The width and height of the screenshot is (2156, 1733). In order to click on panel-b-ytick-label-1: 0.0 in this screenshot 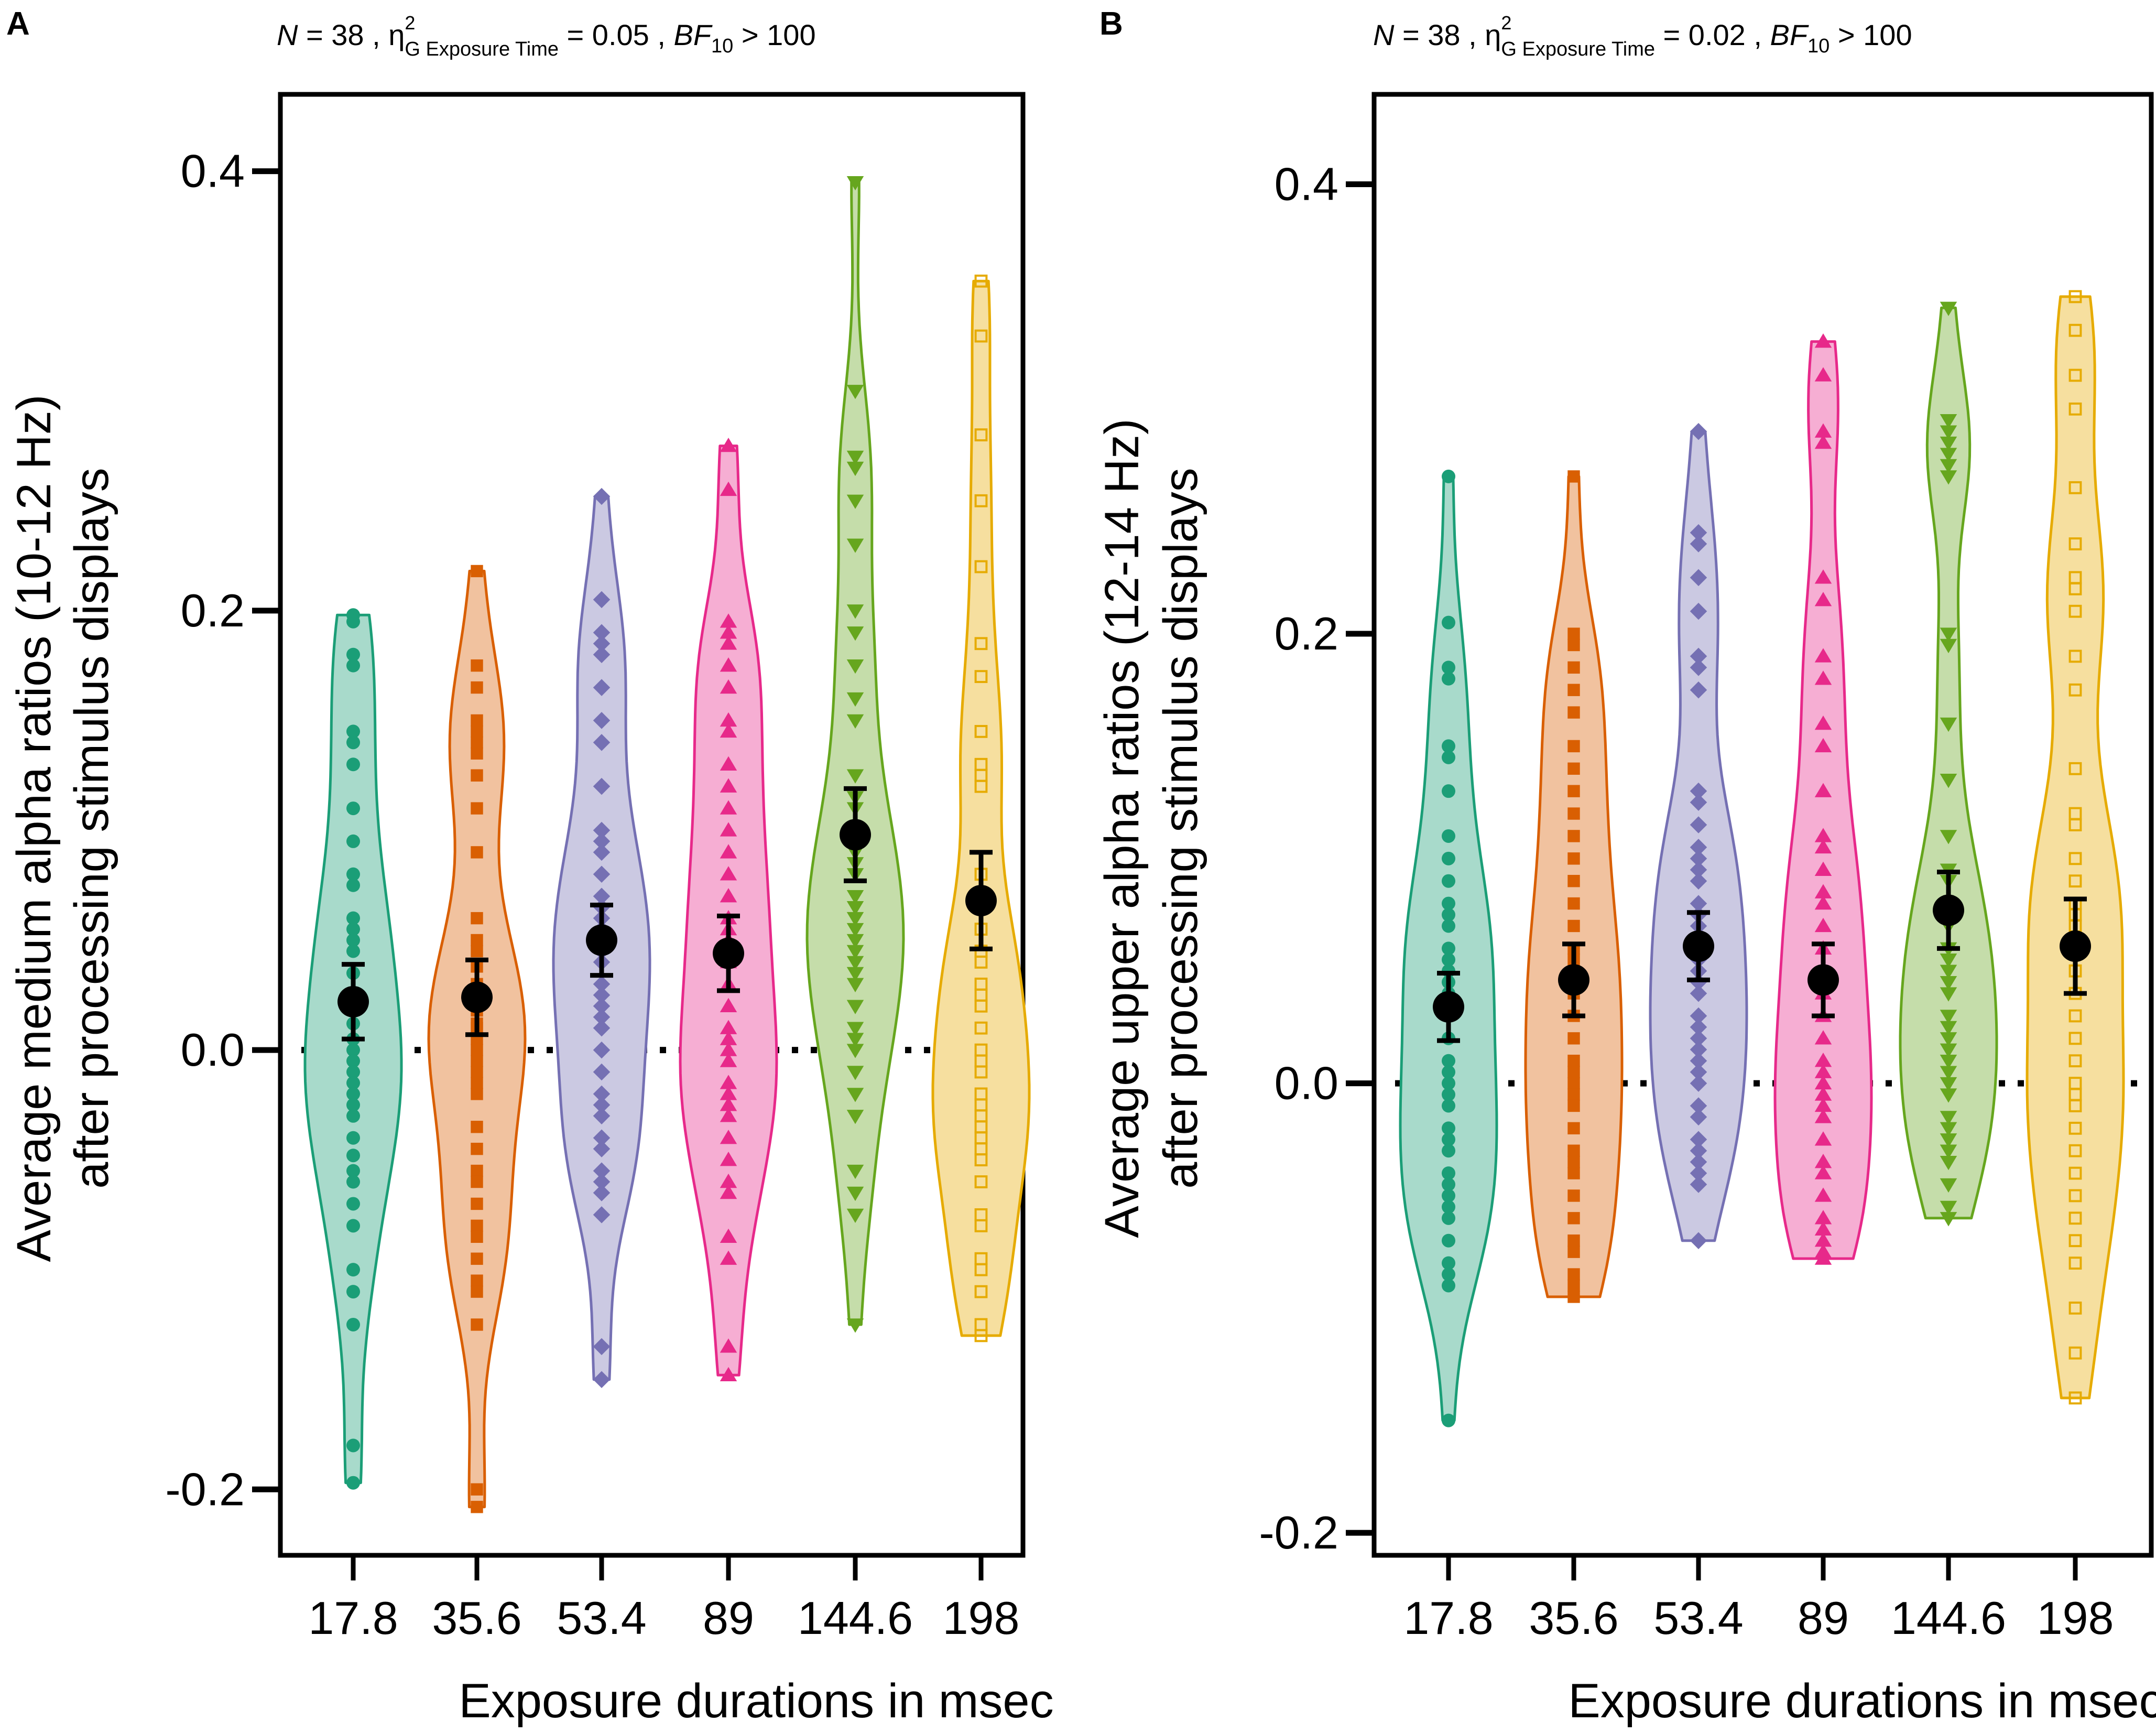, I will do `click(1306, 1083)`.